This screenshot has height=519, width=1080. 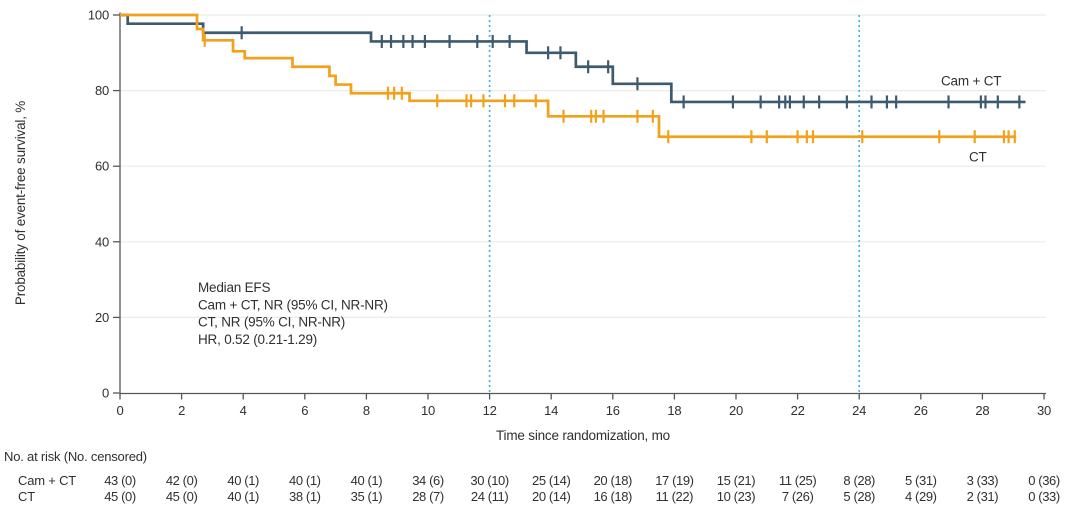 What do you see at coordinates (983, 496) in the screenshot?
I see `risk-value: 2 (31)` at bounding box center [983, 496].